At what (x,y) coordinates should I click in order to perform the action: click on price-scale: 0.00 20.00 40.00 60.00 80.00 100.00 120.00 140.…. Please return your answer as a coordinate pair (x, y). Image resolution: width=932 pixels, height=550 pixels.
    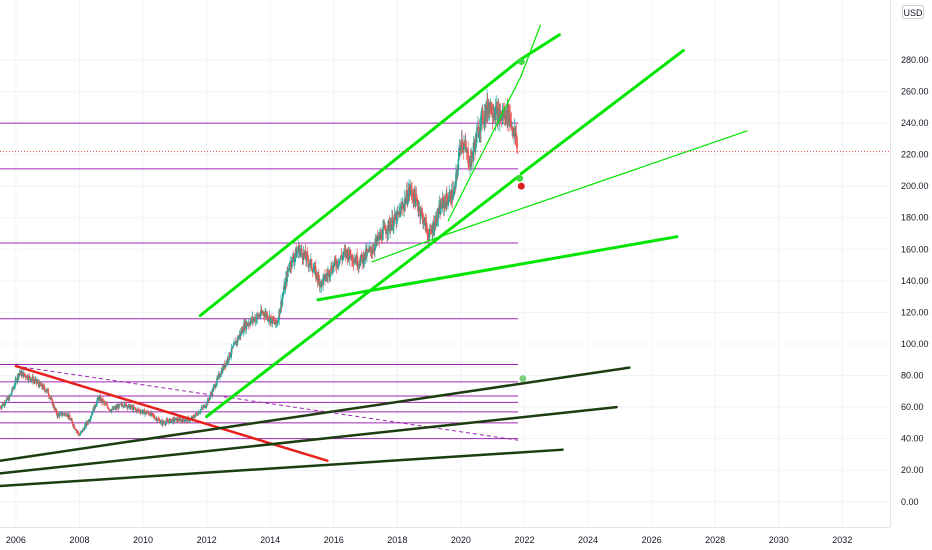
    Looking at the image, I should click on (915, 281).